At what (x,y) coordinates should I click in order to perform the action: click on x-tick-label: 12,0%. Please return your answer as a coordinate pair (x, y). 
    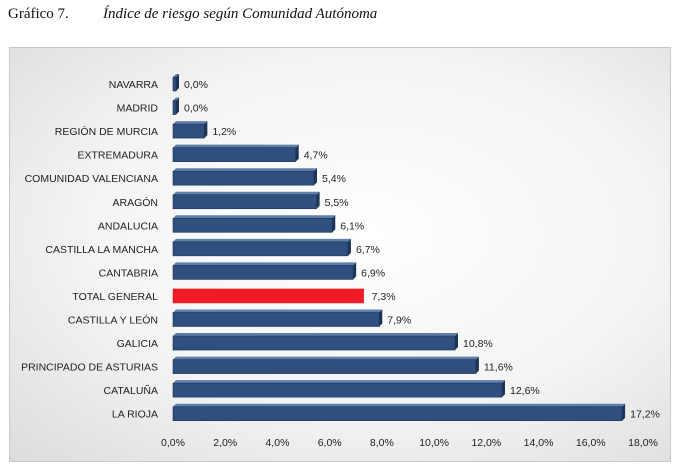
    Looking at the image, I should click on (486, 443).